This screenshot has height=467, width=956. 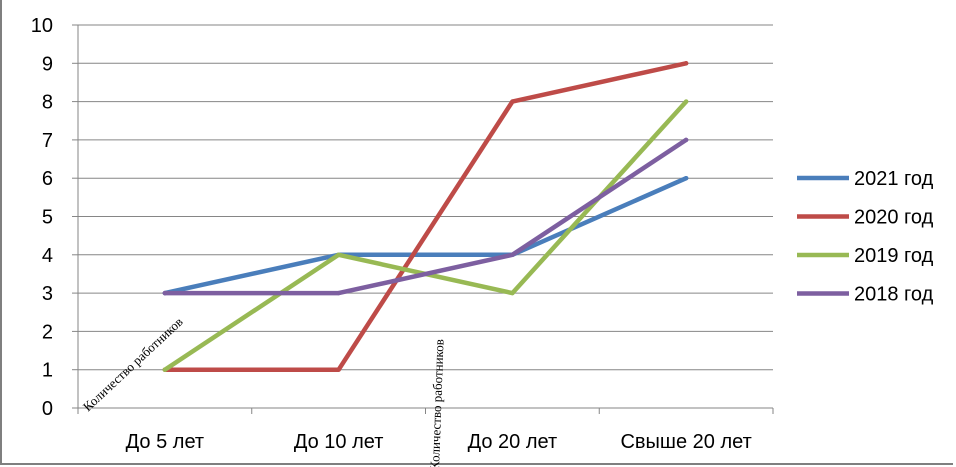 What do you see at coordinates (47, 64) in the screenshot?
I see `y-tick-label: 9` at bounding box center [47, 64].